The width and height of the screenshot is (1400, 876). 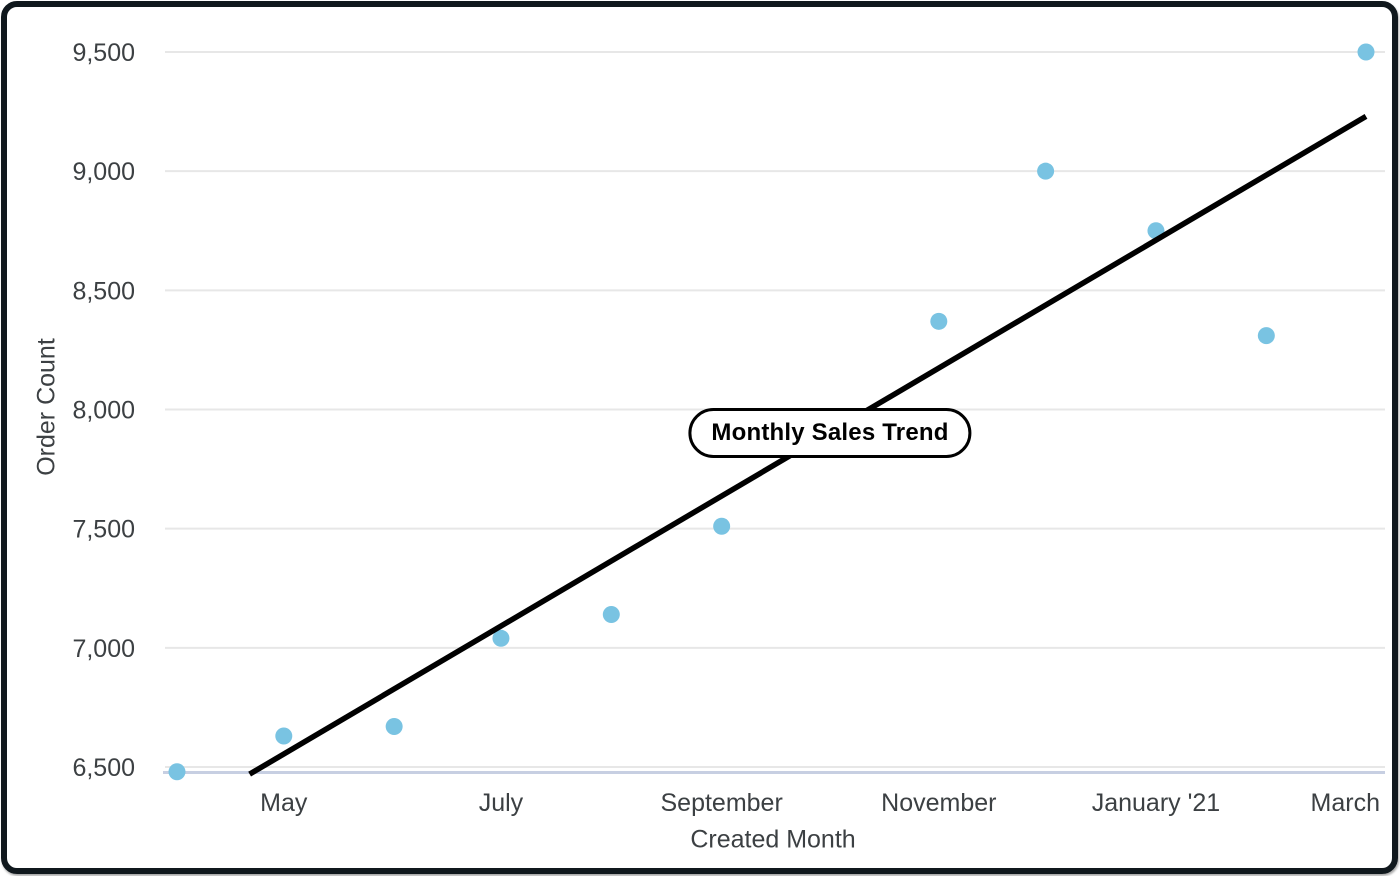 What do you see at coordinates (938, 803) in the screenshot?
I see `x-tick-label: November` at bounding box center [938, 803].